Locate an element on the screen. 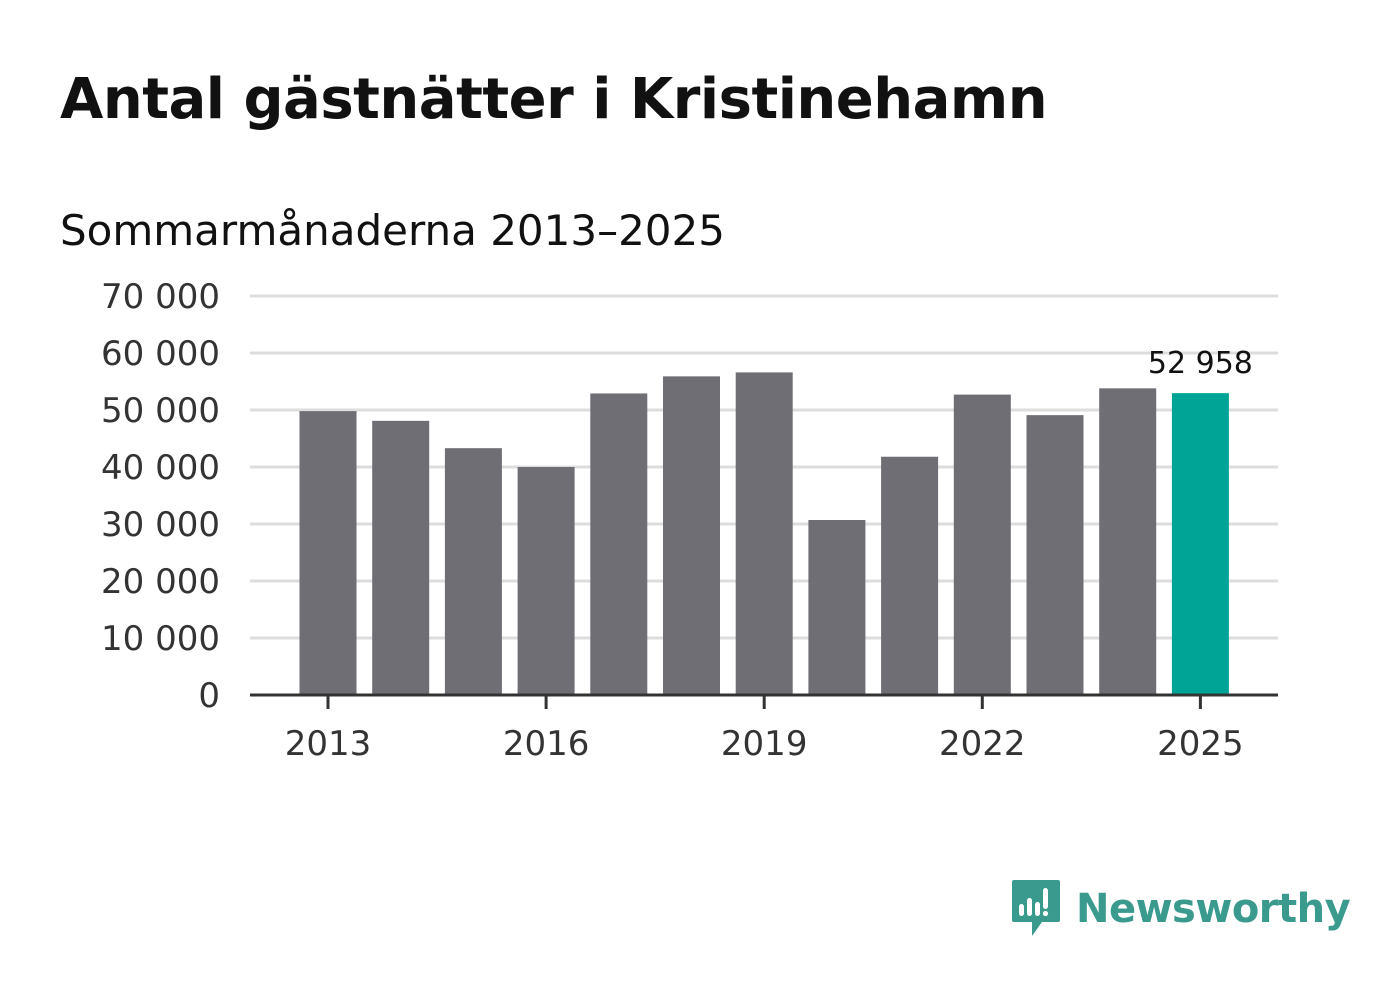 This screenshot has height=999, width=1382. data-label: 52 958 is located at coordinates (1200, 363).